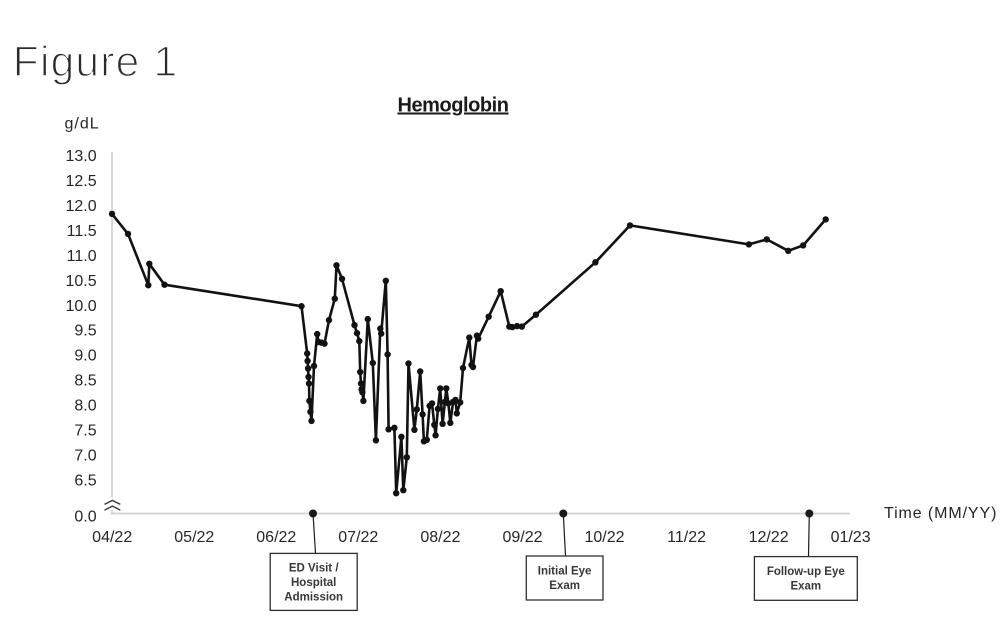 Image resolution: width=1008 pixels, height=638 pixels. I want to click on svg-text: 8.0, so click(85, 406).